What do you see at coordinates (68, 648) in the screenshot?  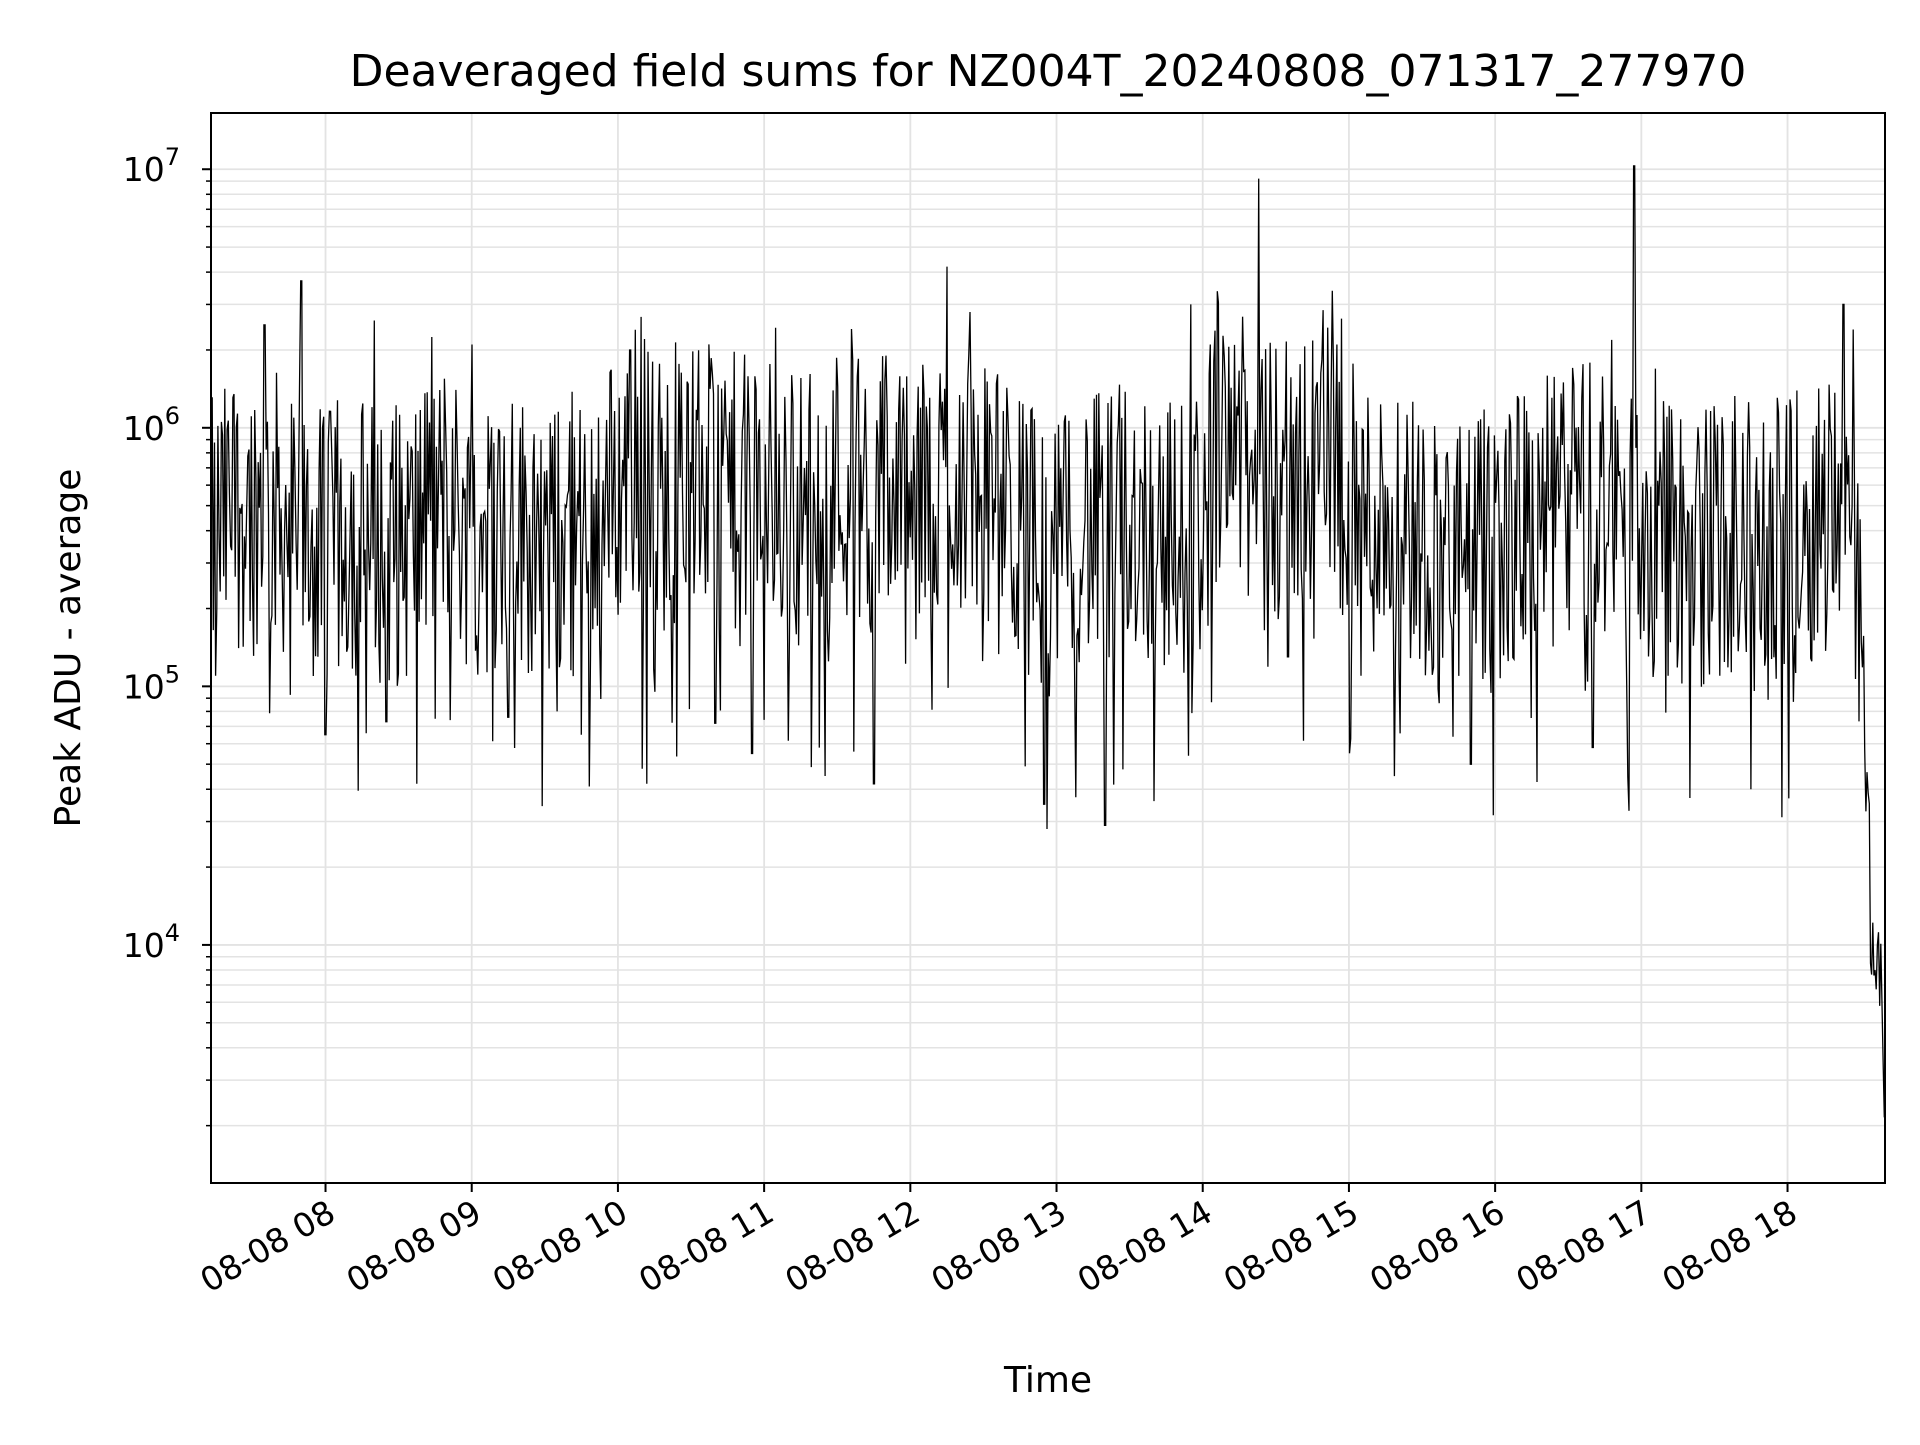 I see `y-axis-label: Peak ADU - average` at bounding box center [68, 648].